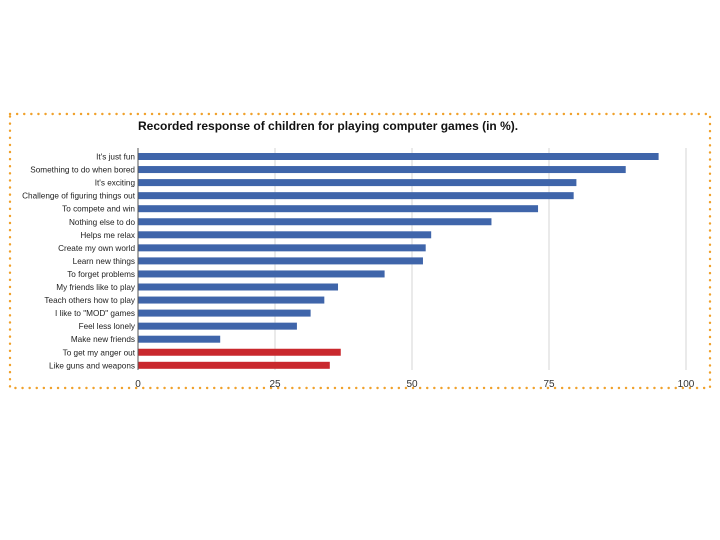 This screenshot has width=720, height=540. I want to click on x-tick-label: 0, so click(138, 384).